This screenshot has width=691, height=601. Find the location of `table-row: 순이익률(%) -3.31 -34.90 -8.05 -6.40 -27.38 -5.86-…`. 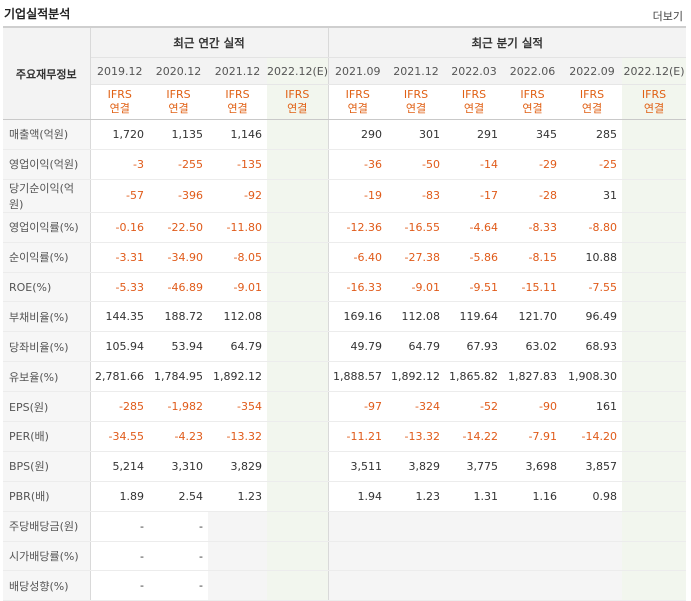

table-row: 순이익률(%) -3.31 -34.90 -8.05 -6.40 -27.38 -5.86-… is located at coordinates (344, 257).